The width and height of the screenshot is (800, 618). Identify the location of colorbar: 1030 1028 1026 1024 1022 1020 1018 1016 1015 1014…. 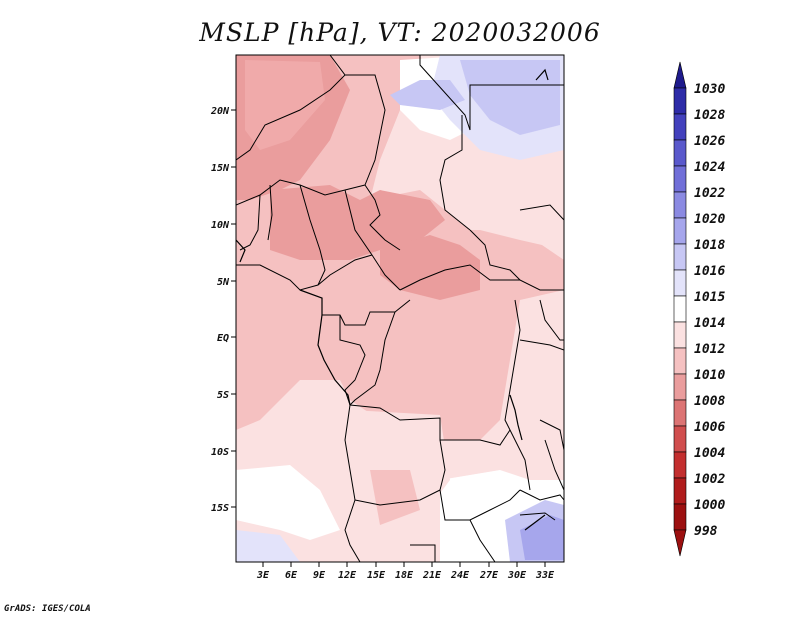
(699, 309).